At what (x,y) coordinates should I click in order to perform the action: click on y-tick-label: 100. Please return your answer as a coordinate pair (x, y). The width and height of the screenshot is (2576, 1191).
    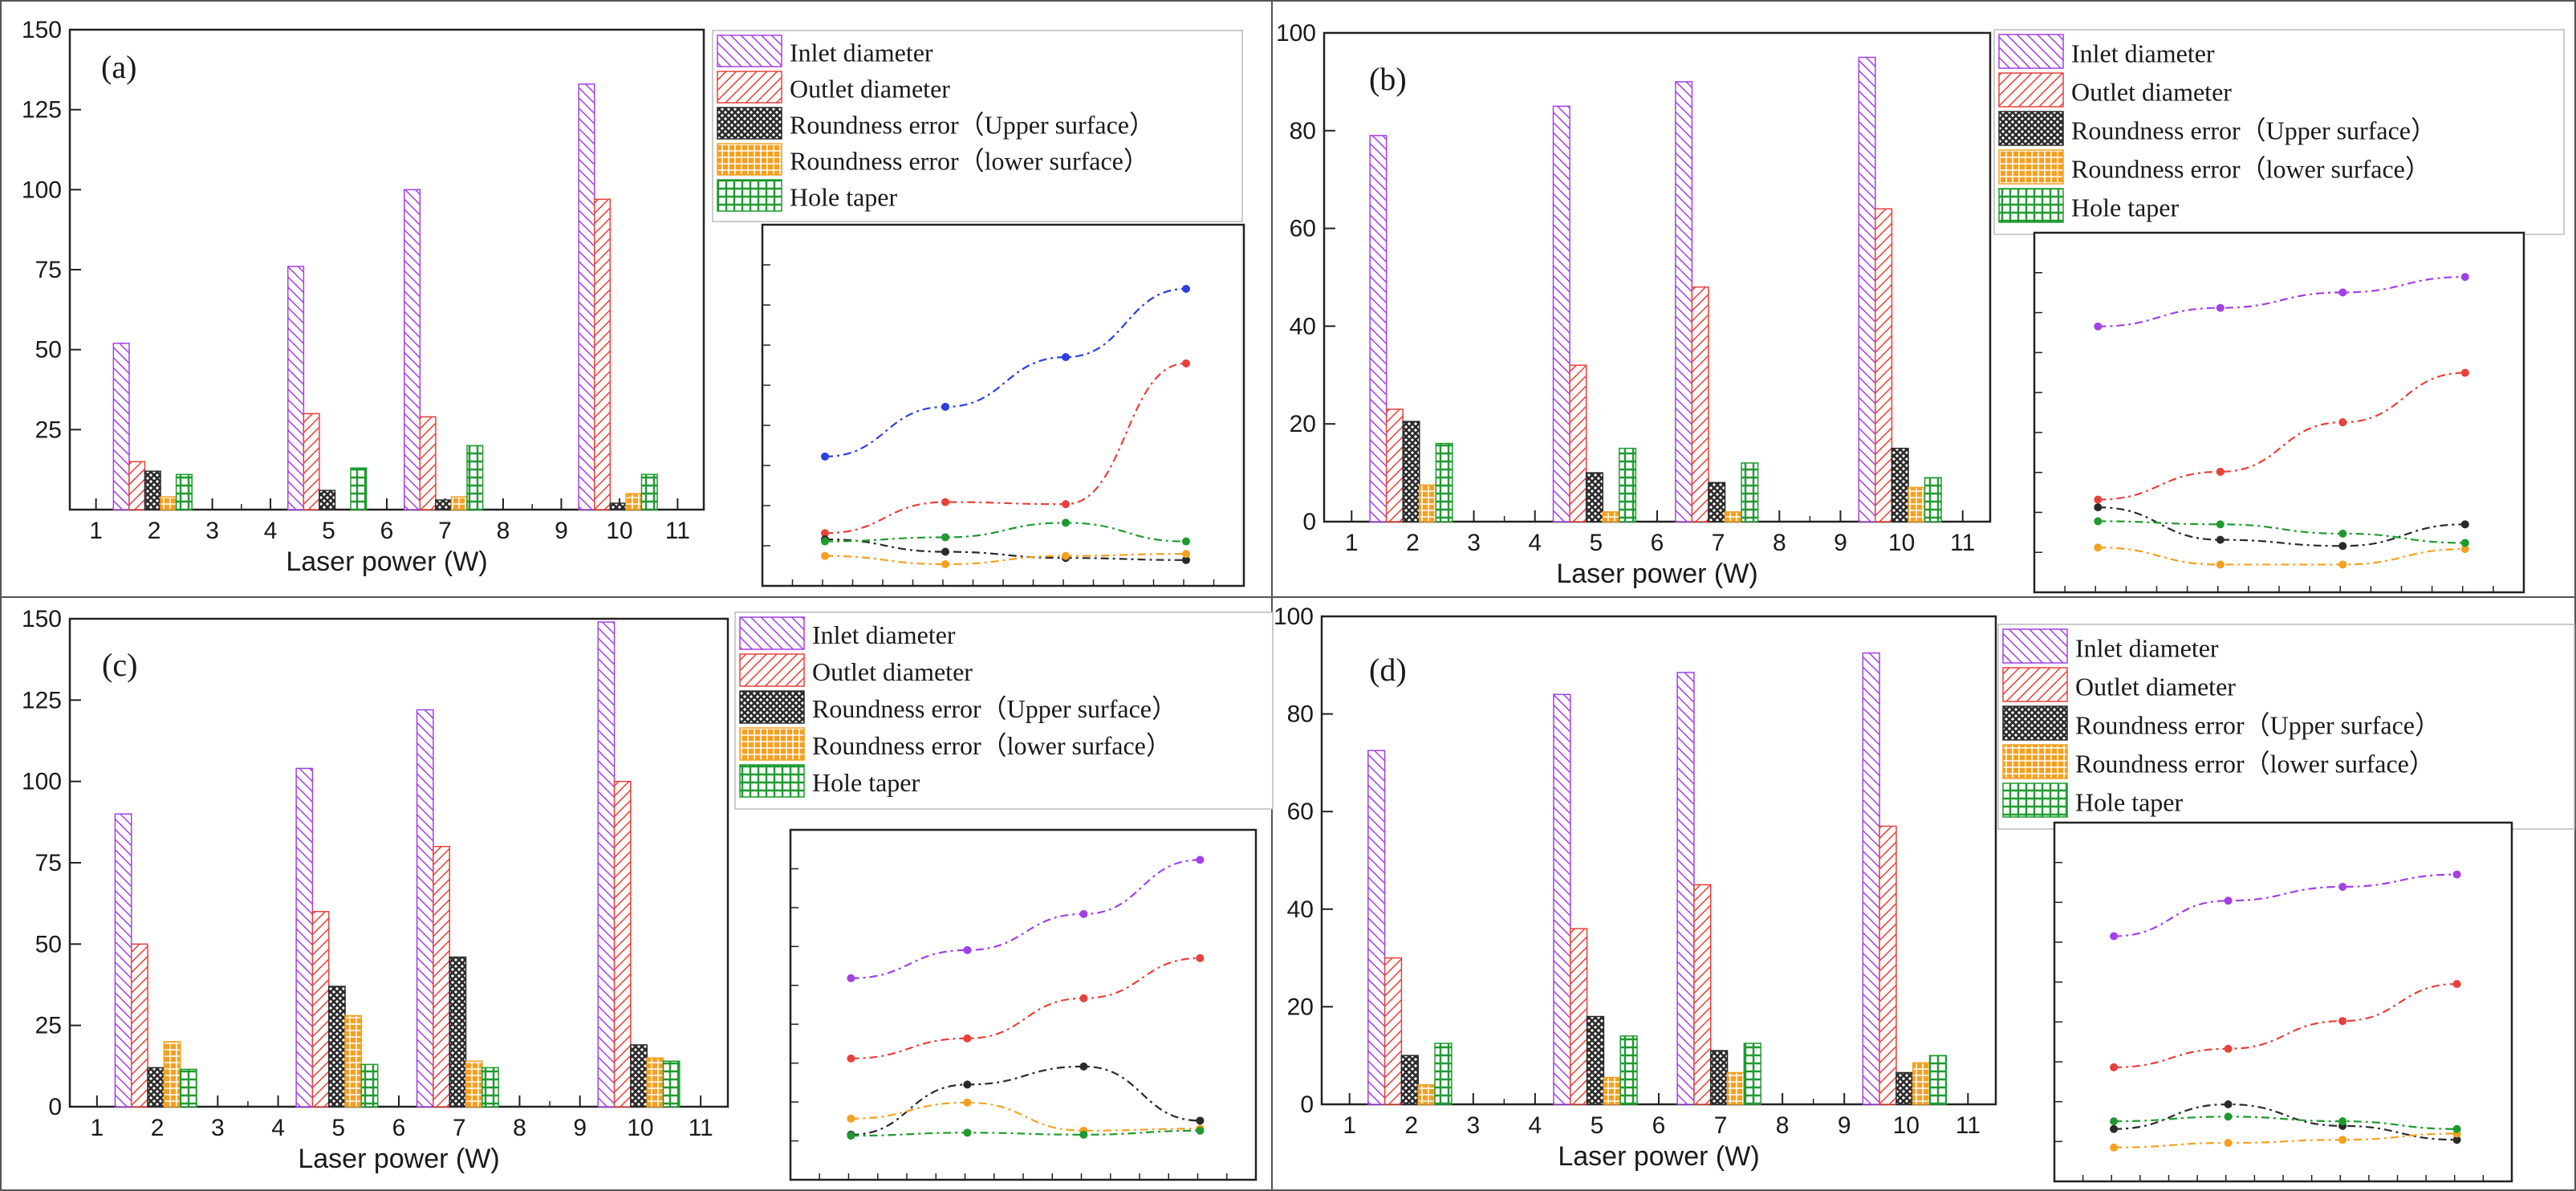
    Looking at the image, I should click on (1294, 617).